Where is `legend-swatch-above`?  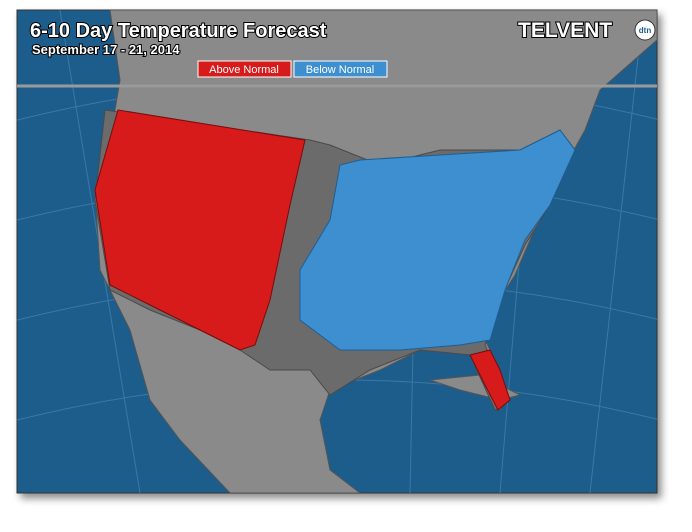 legend-swatch-above is located at coordinates (244, 69).